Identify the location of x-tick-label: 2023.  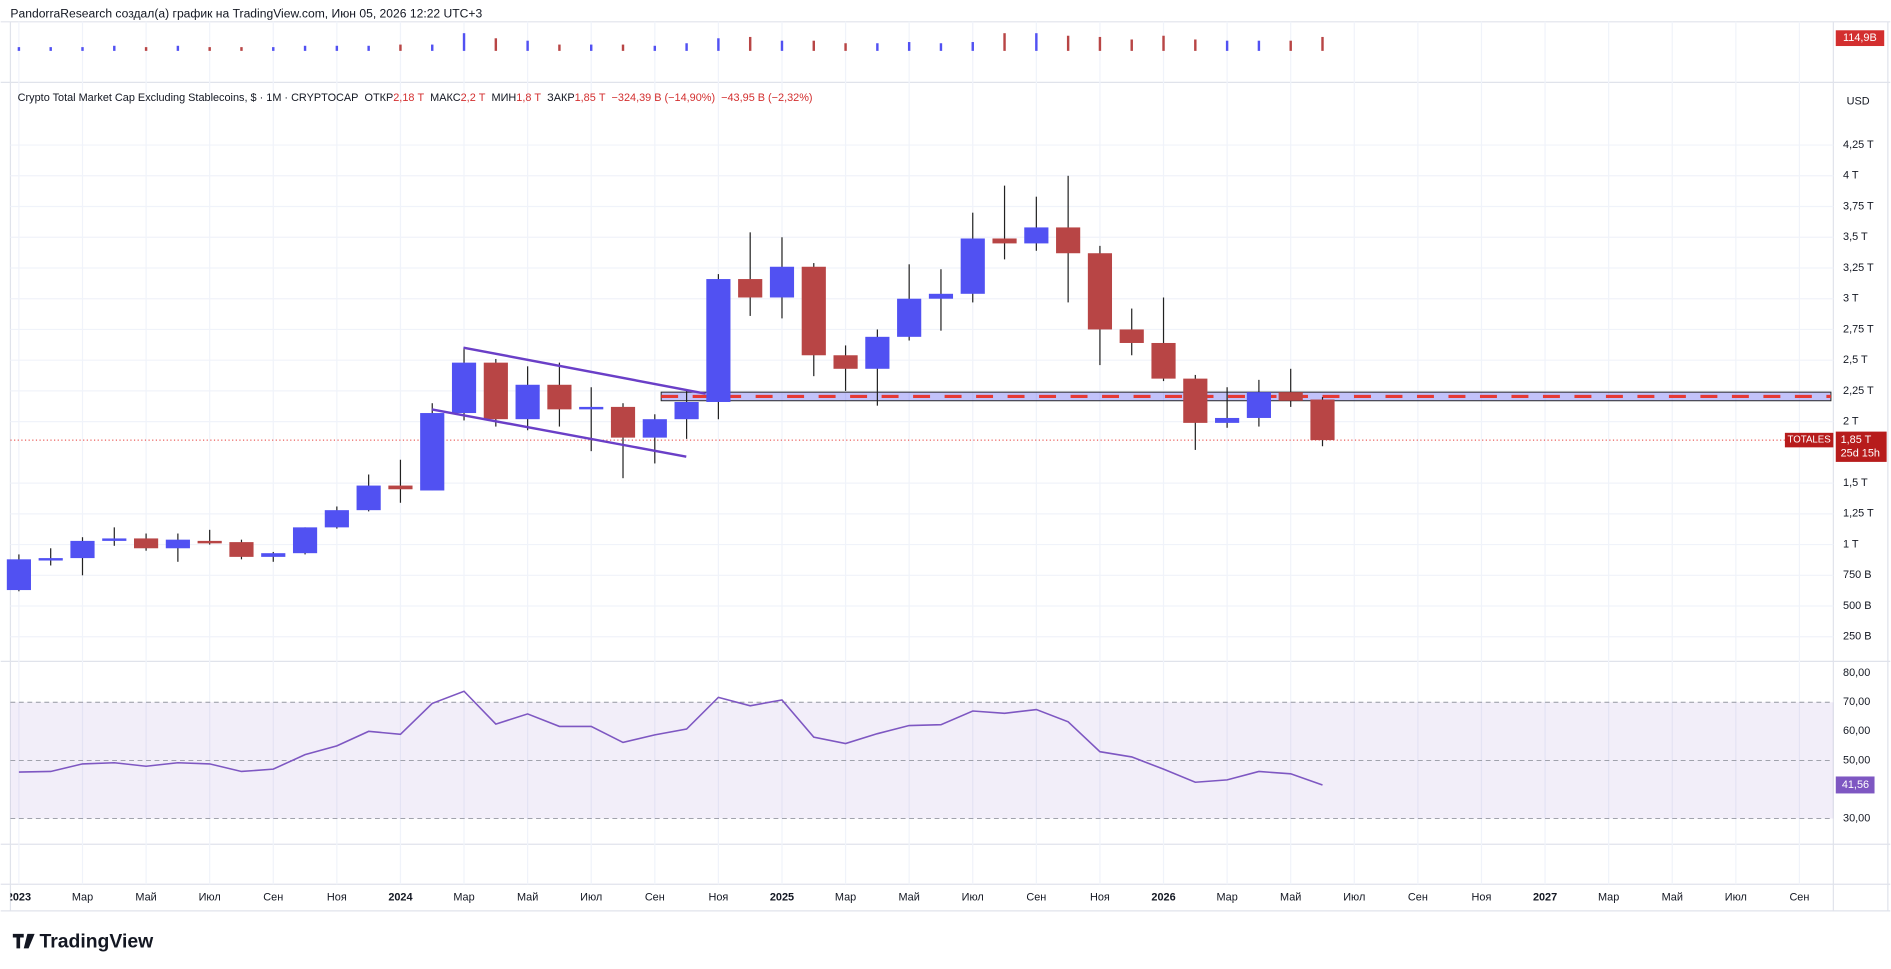
(19, 897).